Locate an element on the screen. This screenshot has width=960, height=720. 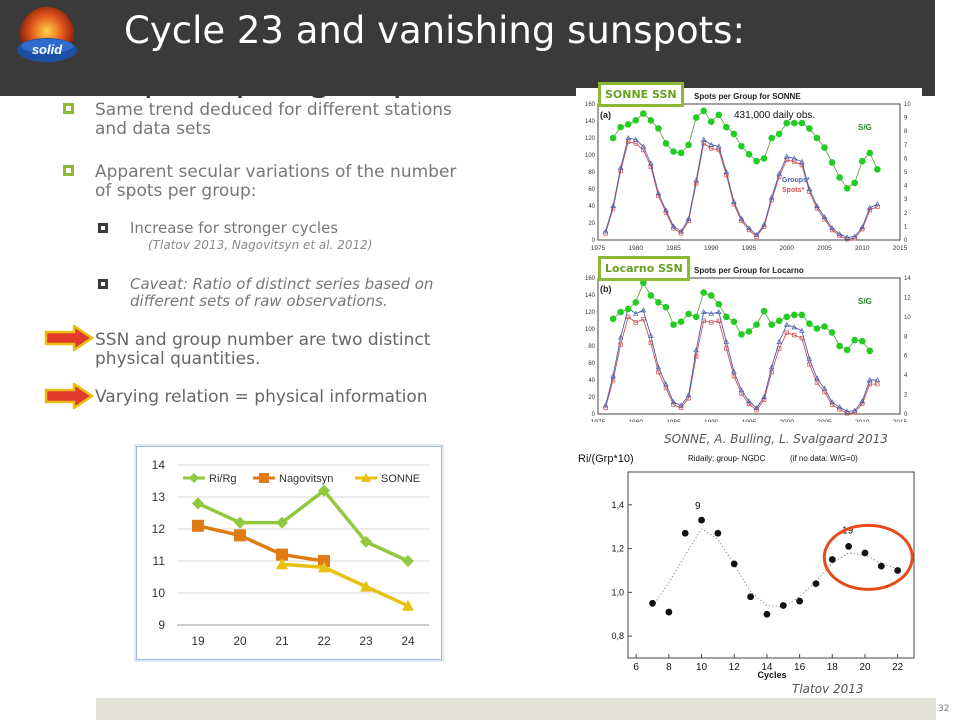
bullet-square-icon is located at coordinates (68, 108).